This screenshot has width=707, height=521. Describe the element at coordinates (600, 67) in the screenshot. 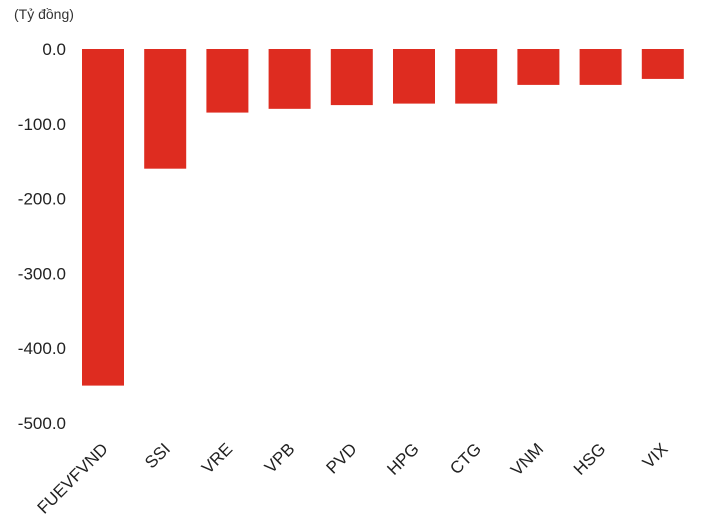

I see `bar-hsg` at that location.